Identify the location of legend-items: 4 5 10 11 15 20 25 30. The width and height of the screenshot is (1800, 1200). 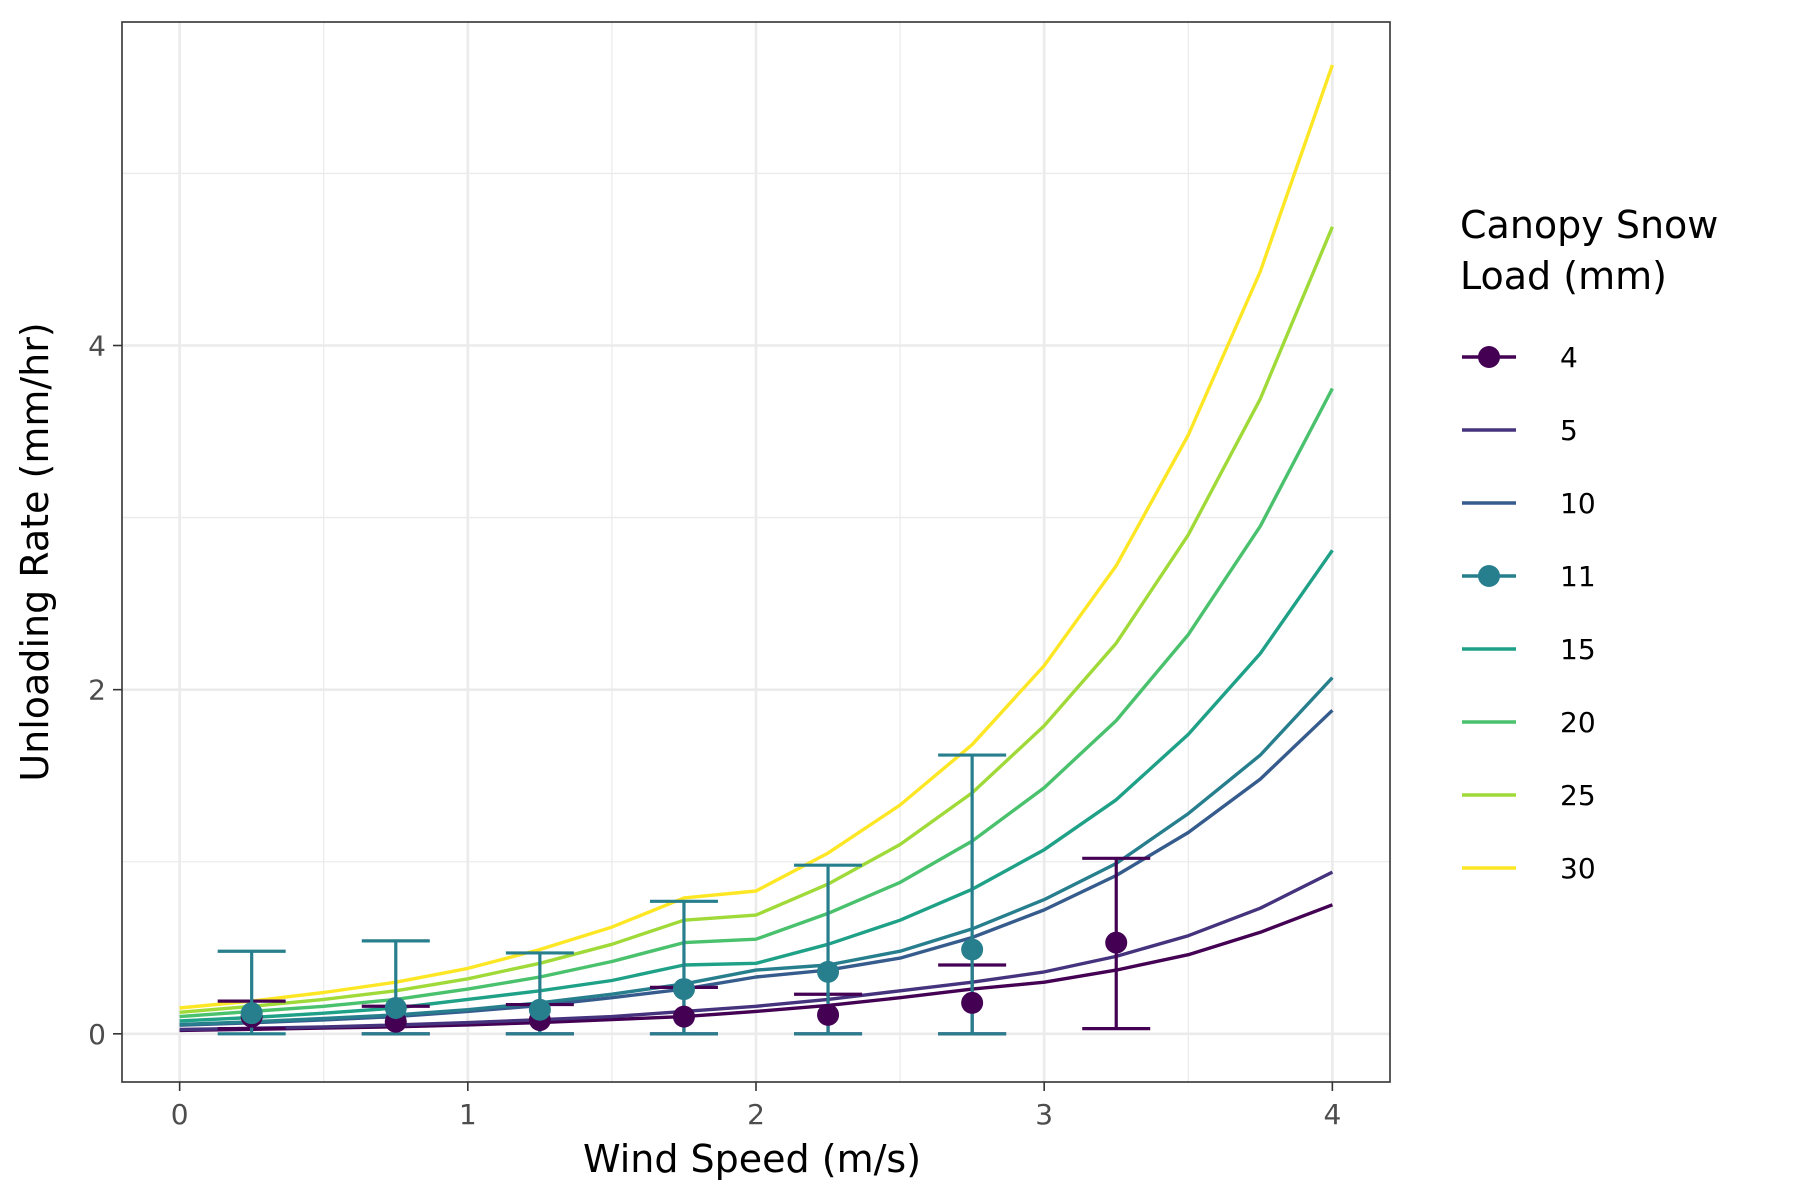
(1529, 613).